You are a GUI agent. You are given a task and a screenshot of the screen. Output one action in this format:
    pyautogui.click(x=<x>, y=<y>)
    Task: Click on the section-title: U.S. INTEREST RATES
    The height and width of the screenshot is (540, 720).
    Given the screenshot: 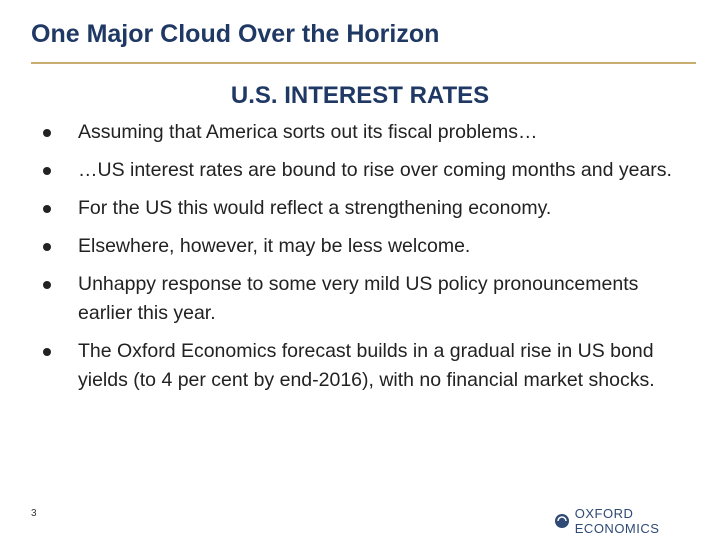 What is the action you would take?
    pyautogui.click(x=360, y=95)
    